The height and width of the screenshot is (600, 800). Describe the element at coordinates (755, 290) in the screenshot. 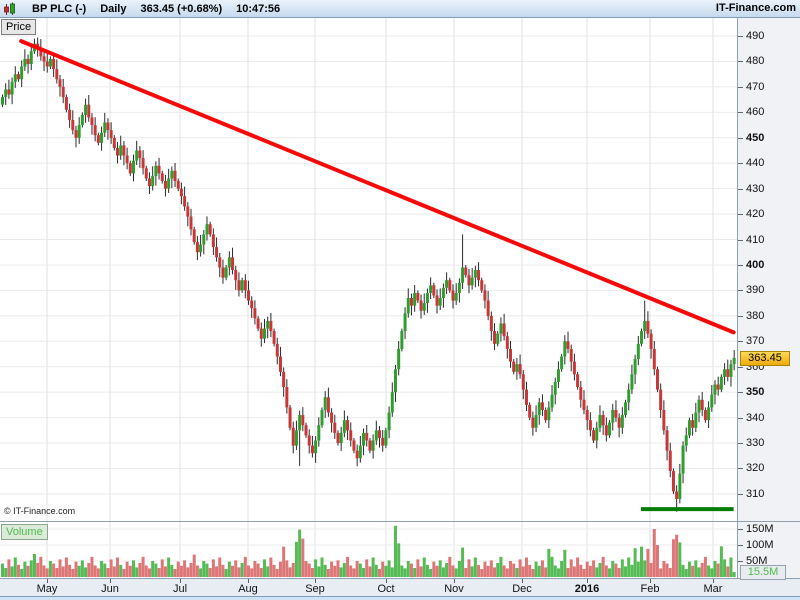

I see `y-tick-label: 390` at that location.